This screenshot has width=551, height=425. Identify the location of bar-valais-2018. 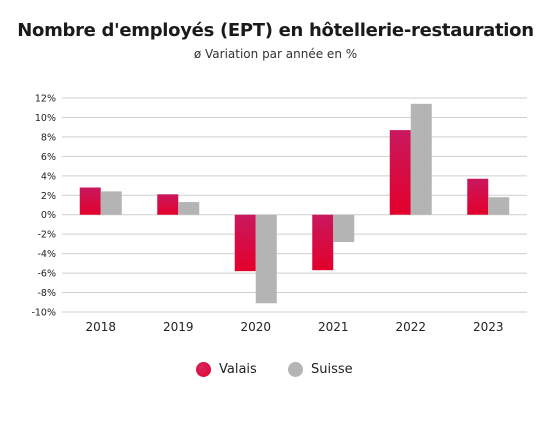
(90, 201).